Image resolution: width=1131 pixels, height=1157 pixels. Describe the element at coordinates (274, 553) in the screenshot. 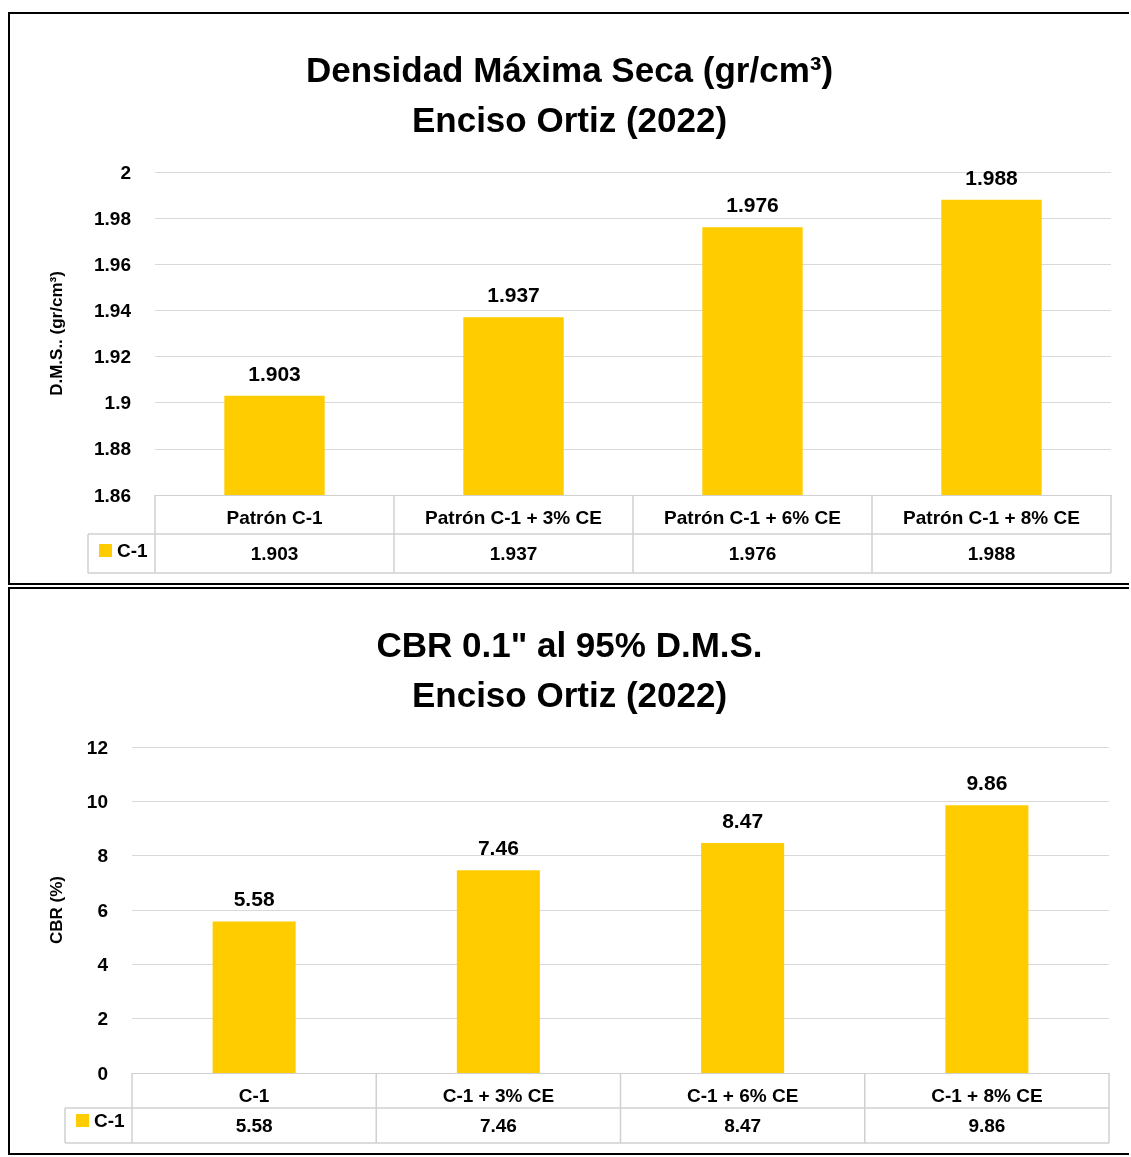

I see `data-label: 1.903` at that location.